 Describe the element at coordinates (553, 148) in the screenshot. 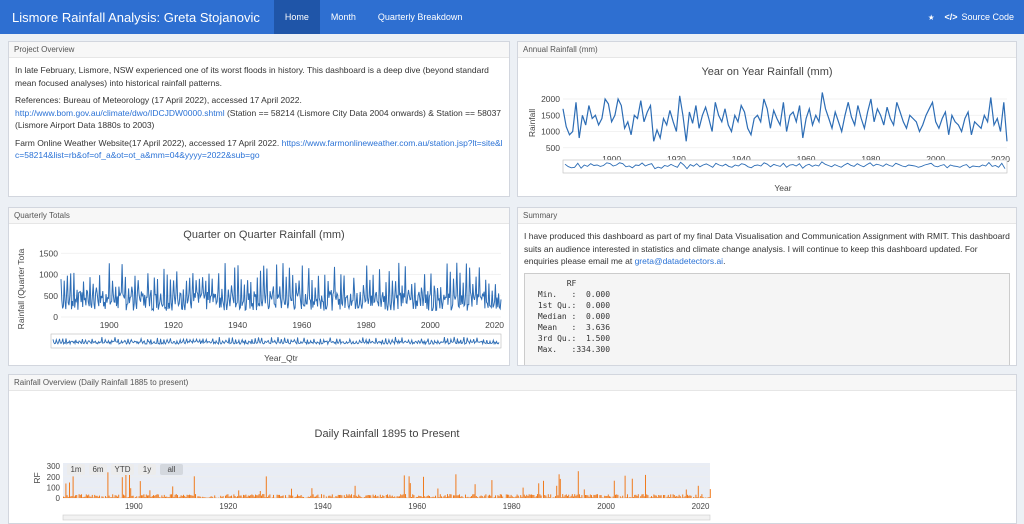

I see `y-tick-label: 500` at that location.